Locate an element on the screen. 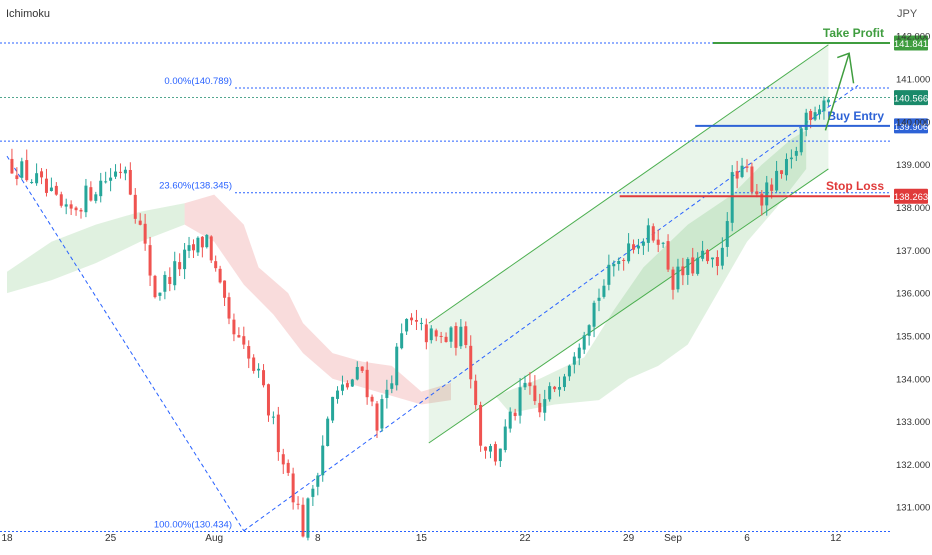 The height and width of the screenshot is (555, 932). y-tick-label-5: 136.000 is located at coordinates (913, 294).